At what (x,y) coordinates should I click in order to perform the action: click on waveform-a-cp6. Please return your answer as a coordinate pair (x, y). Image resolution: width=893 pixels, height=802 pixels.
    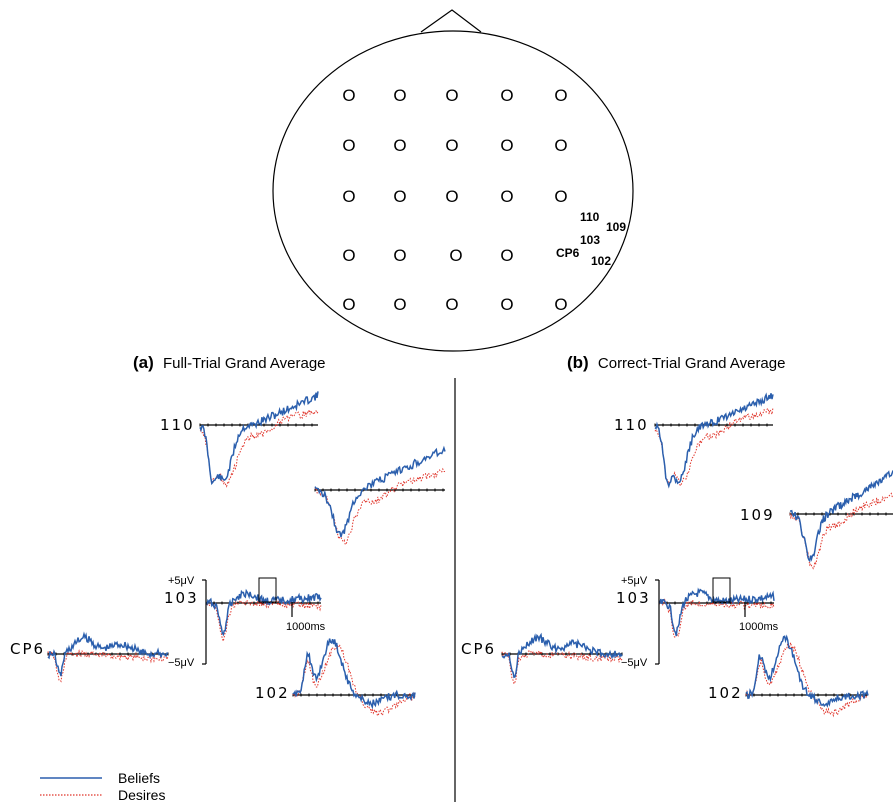
    Looking at the image, I should click on (108, 657).